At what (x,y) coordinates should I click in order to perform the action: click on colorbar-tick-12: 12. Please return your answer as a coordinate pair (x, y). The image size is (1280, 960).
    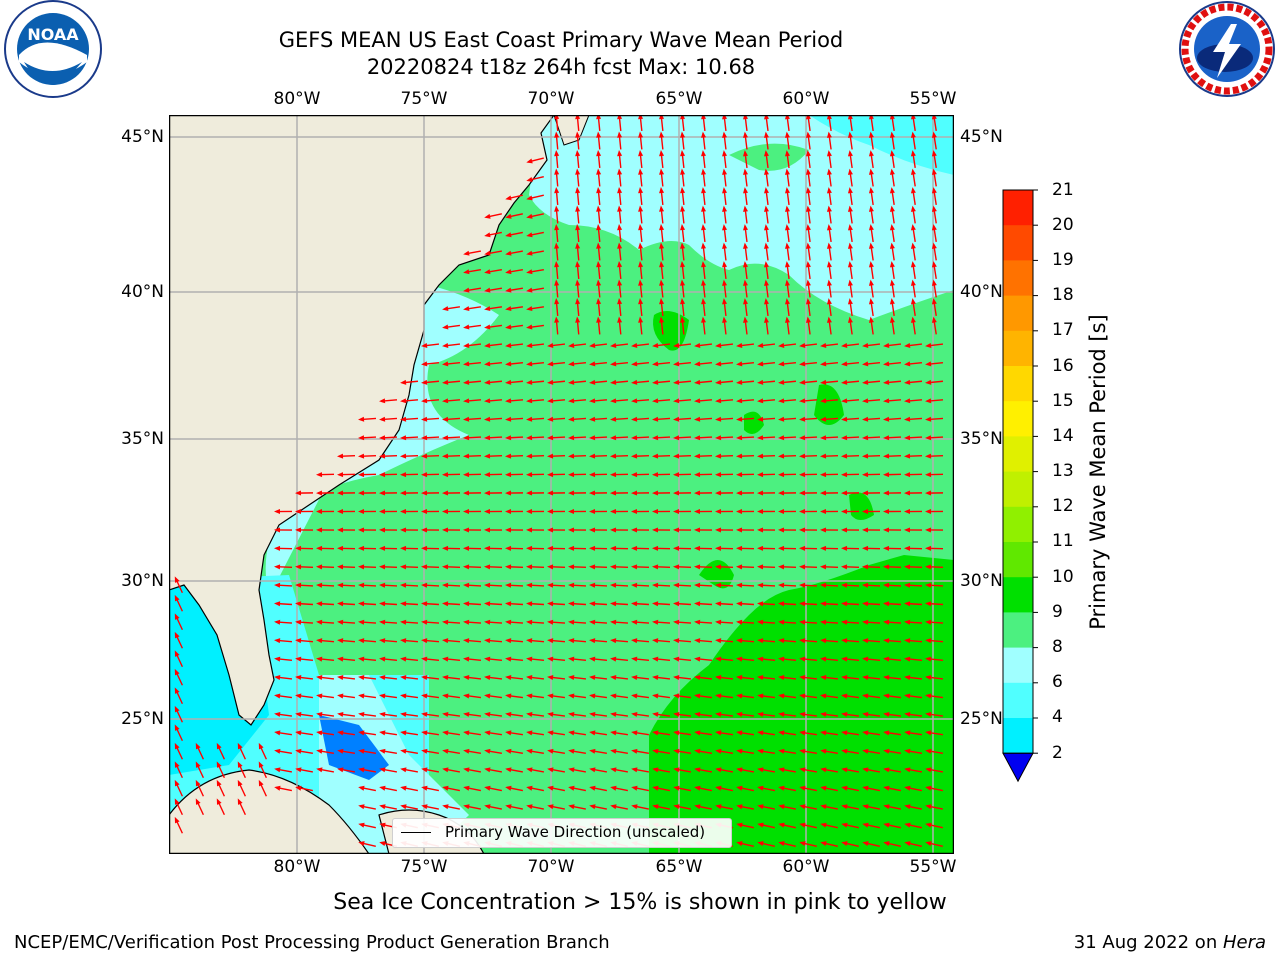
    Looking at the image, I should click on (1063, 506).